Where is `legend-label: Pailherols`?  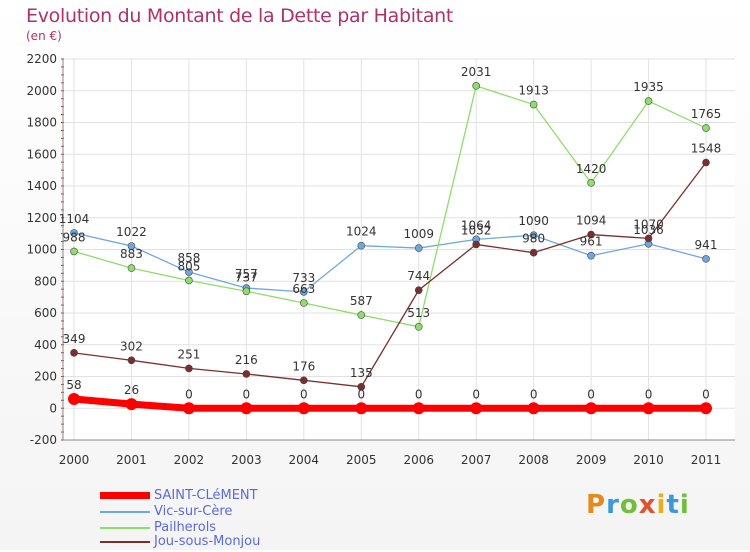
legend-label: Pailherols is located at coordinates (185, 527).